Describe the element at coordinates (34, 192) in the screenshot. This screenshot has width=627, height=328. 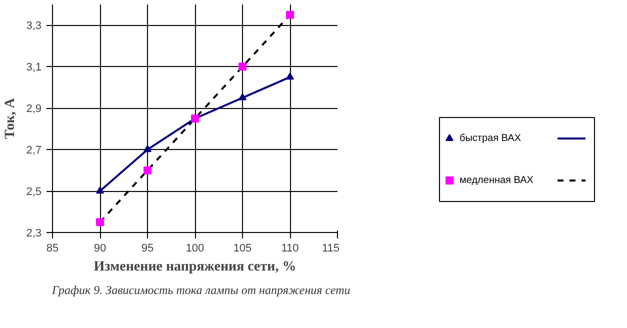
I see `y-tick-label: 2,5` at that location.